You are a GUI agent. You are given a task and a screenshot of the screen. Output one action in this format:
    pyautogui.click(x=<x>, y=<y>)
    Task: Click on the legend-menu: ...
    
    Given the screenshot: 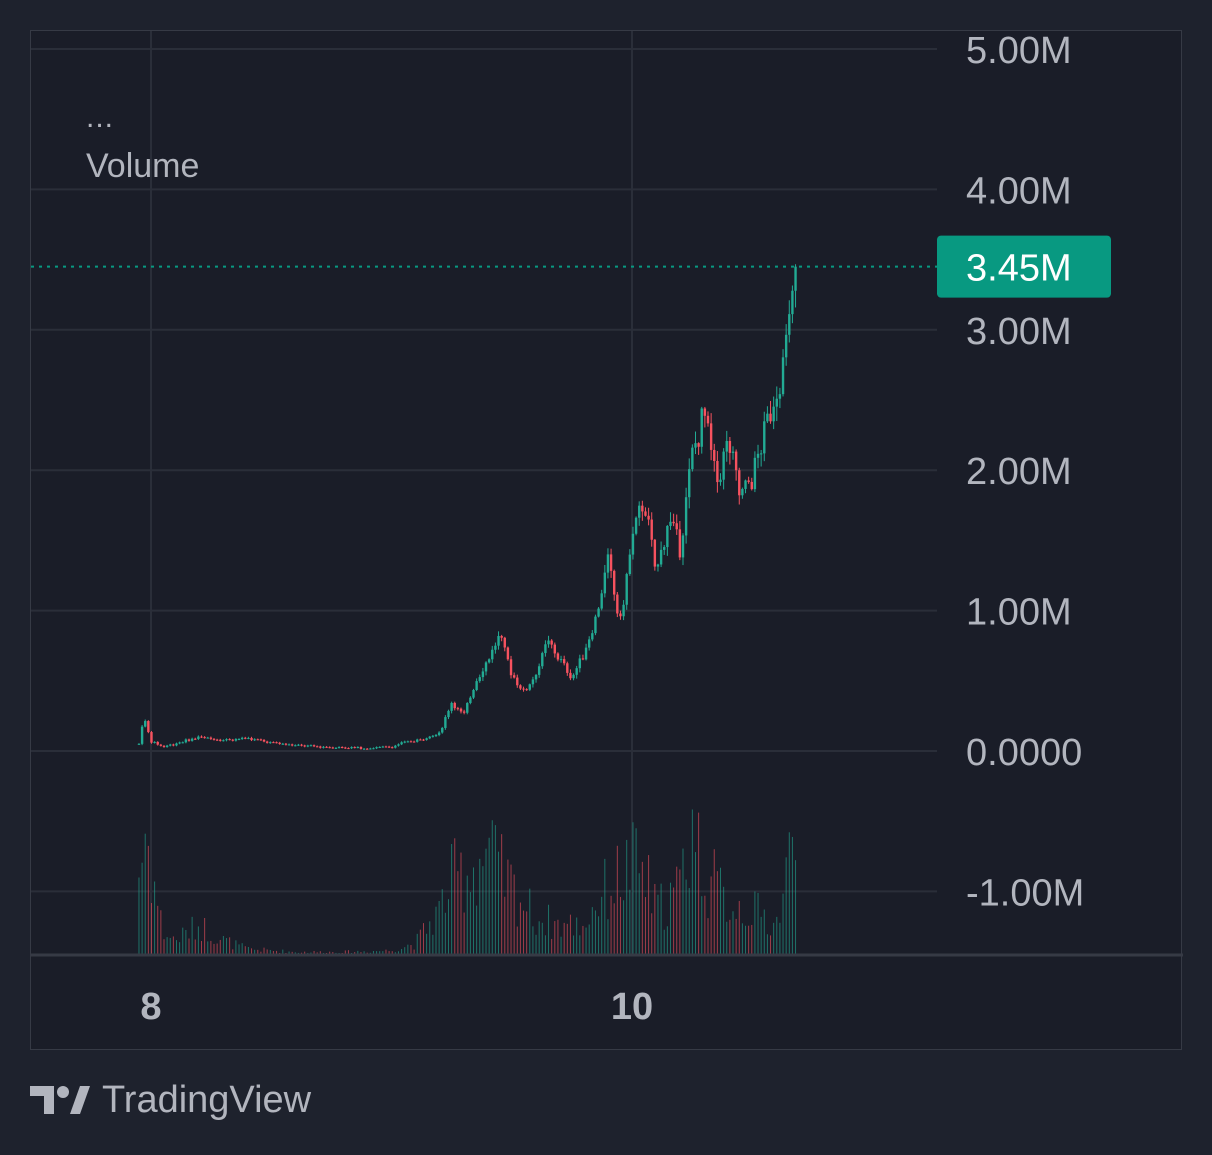 What is the action you would take?
    pyautogui.click(x=100, y=117)
    